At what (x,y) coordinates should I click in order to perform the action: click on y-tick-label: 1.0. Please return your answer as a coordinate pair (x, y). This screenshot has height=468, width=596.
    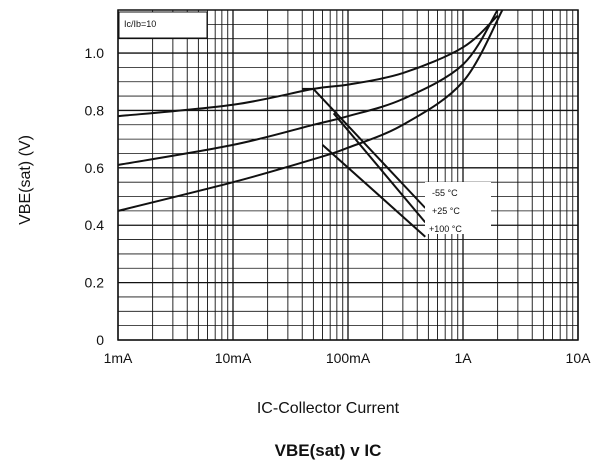
    Looking at the image, I should click on (95, 53).